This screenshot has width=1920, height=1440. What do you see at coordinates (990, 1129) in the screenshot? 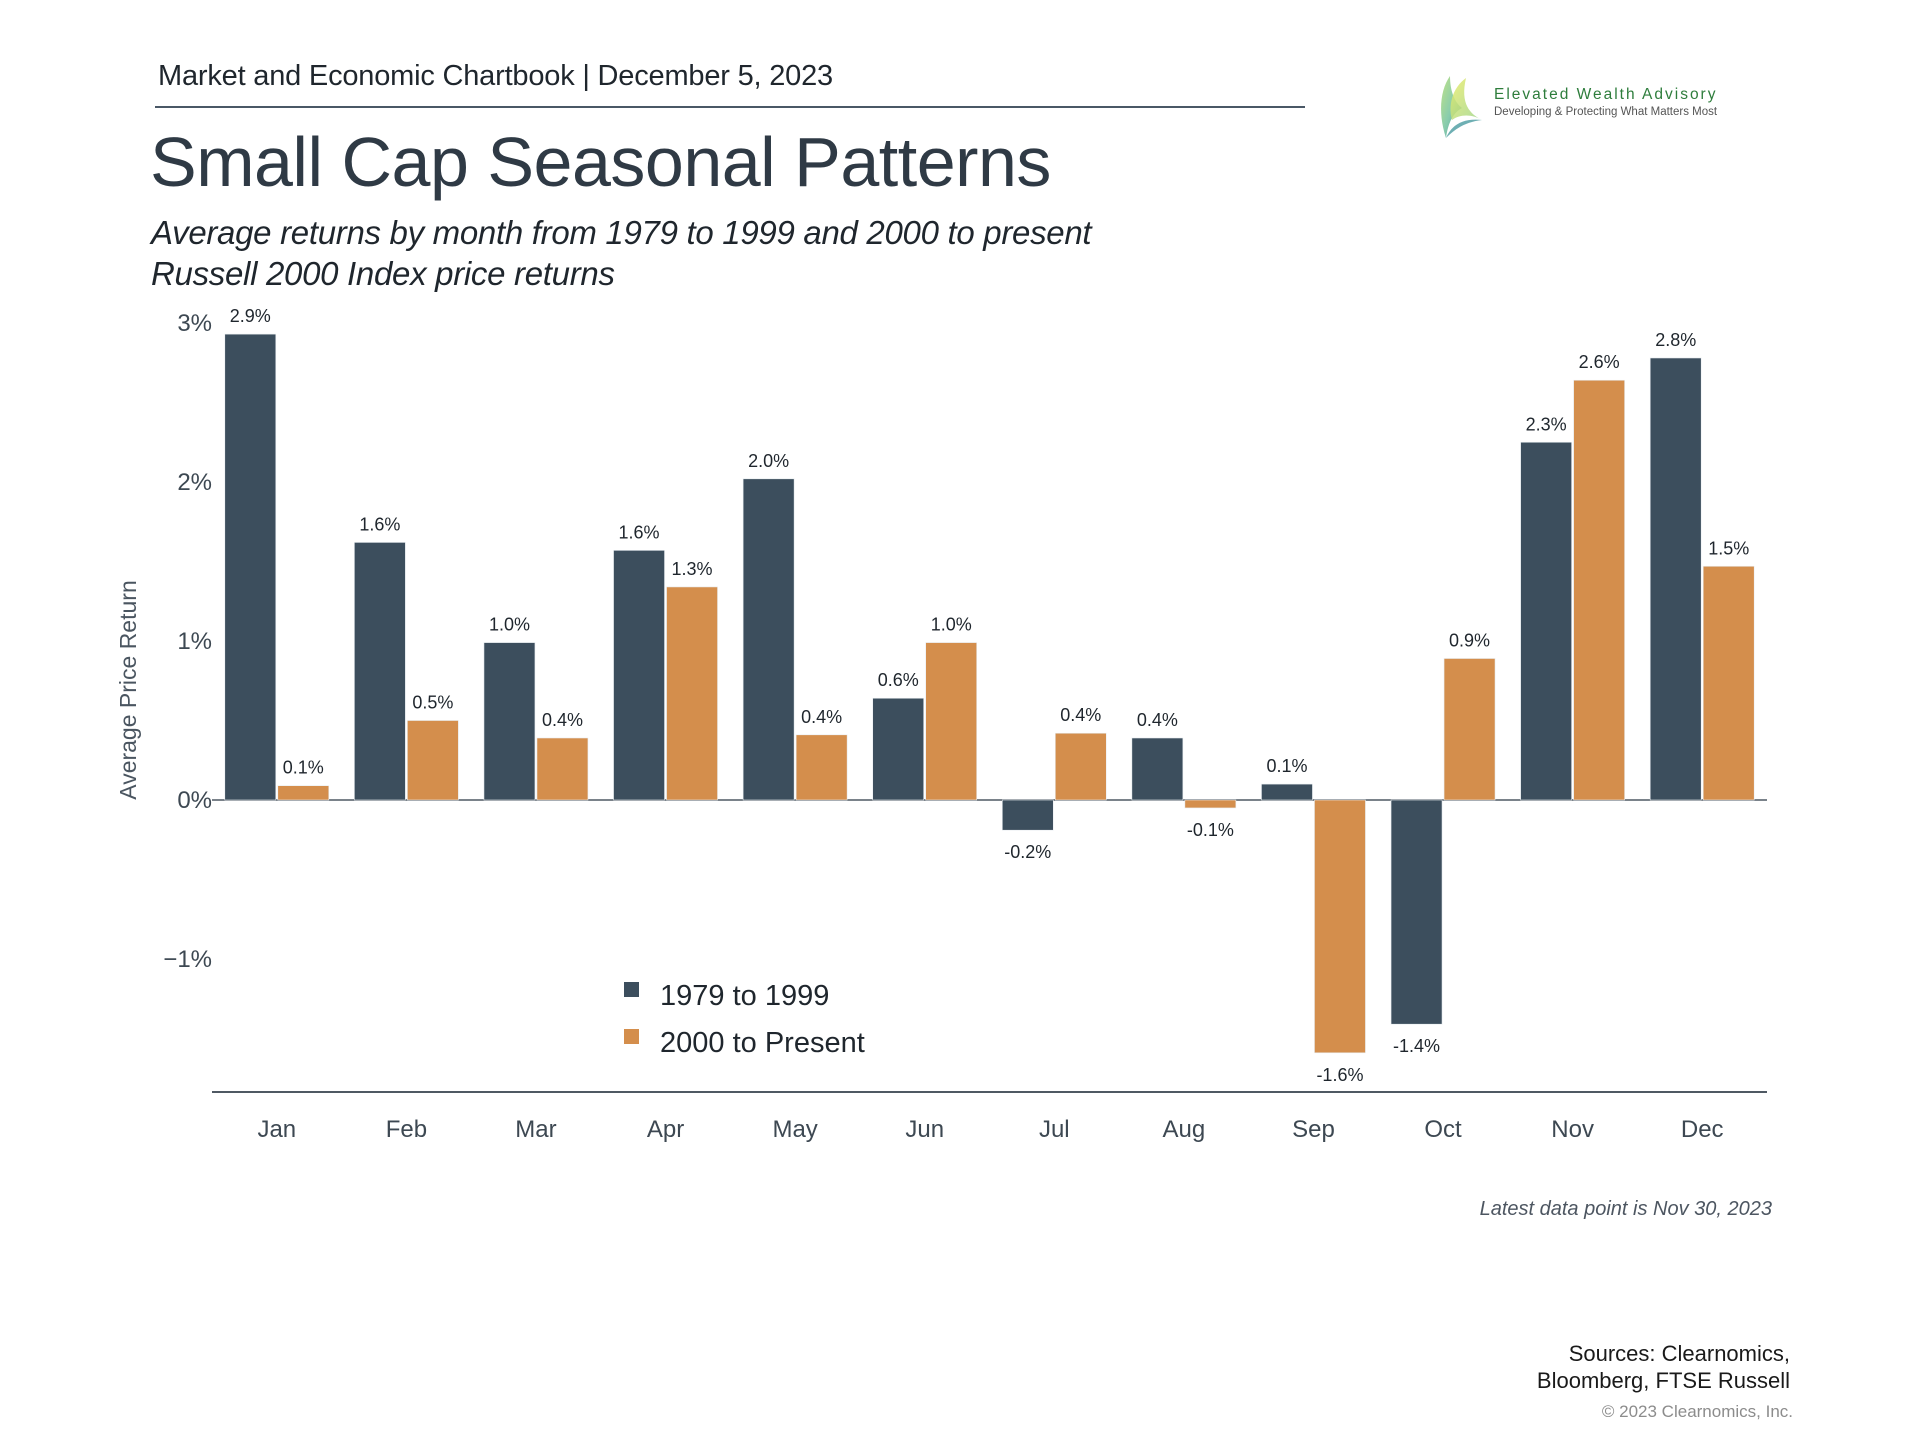
I see `x-axis-tick-labels: Jan Feb Mar Apr May Jun Jul Aug Sep Oct Nov Dec` at bounding box center [990, 1129].